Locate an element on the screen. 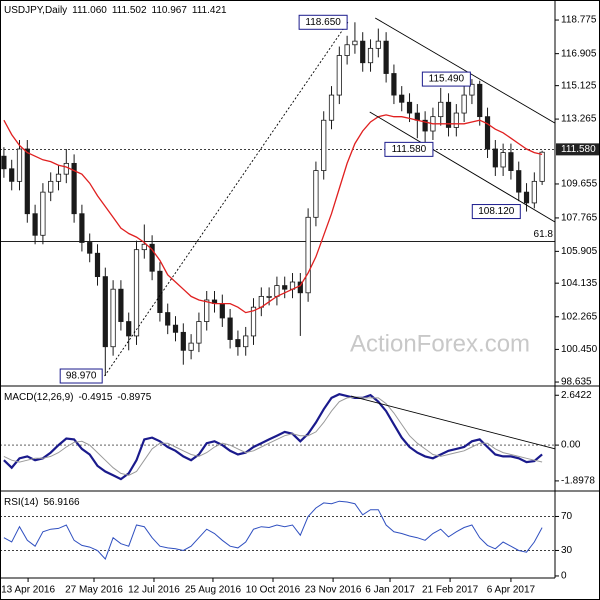 The height and width of the screenshot is (600, 600). x-tick-label: 12 Jul 2016 is located at coordinates (154, 590).